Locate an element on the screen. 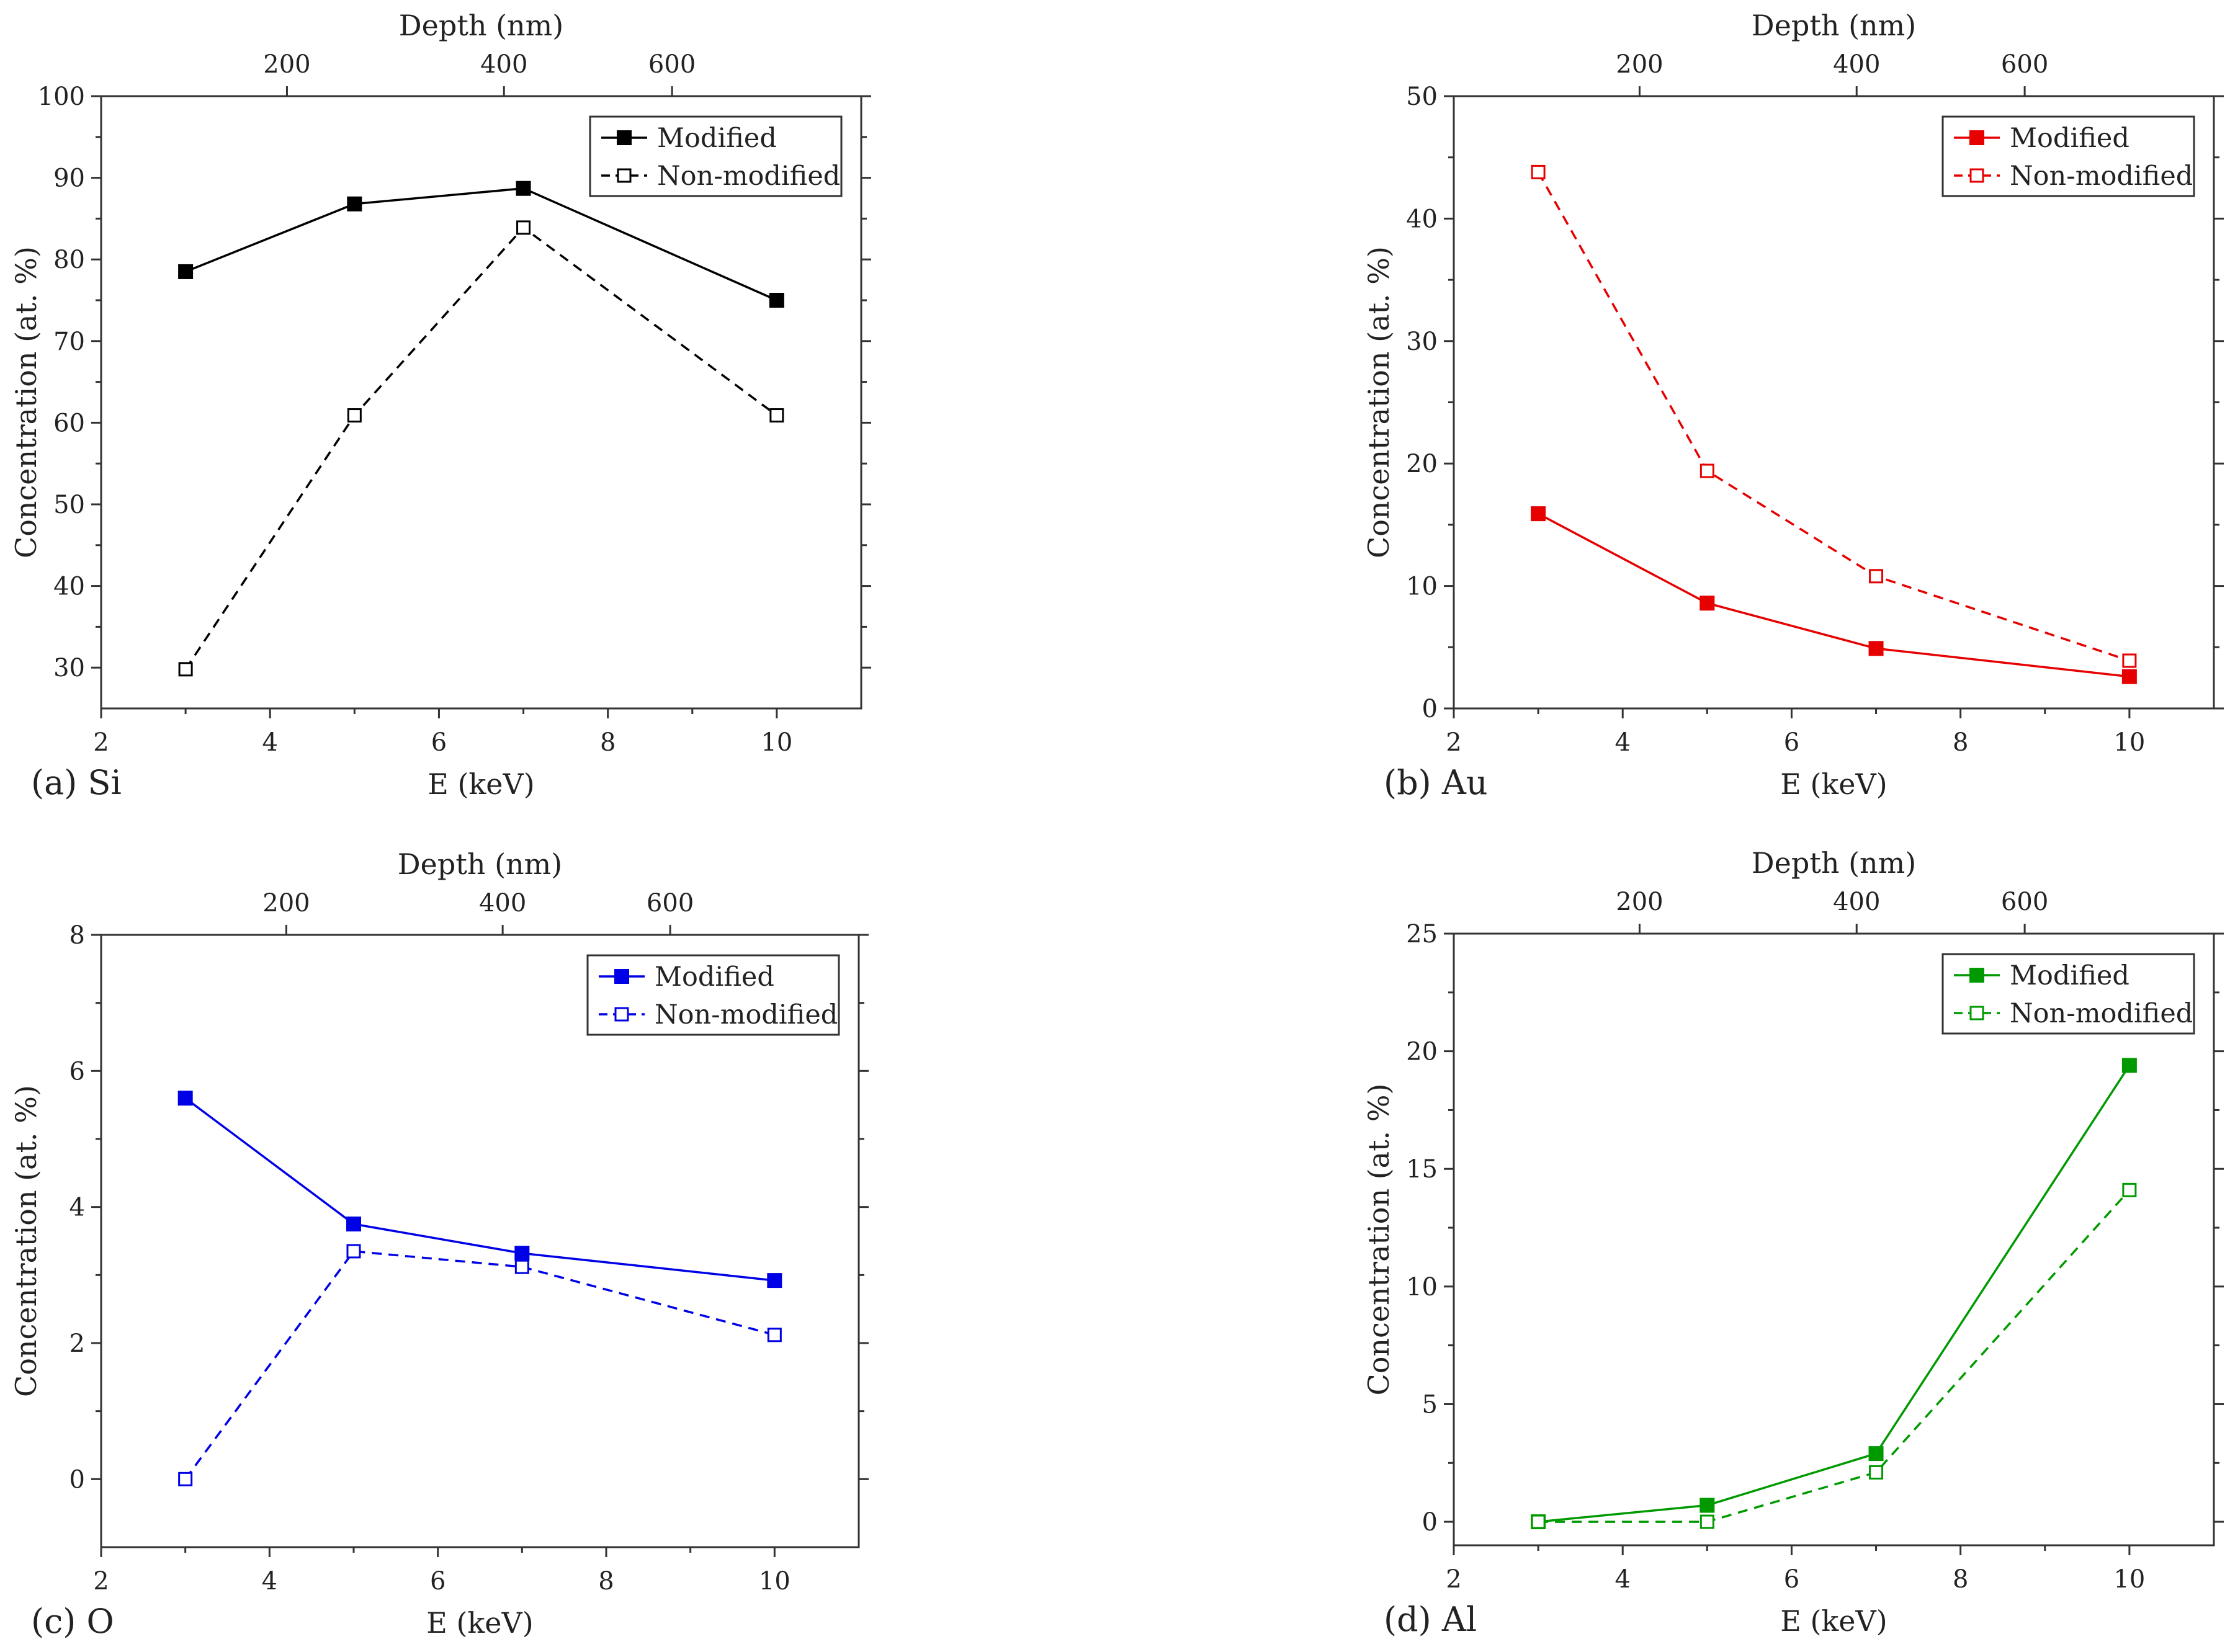 The image size is (2230, 1652). top-tick-label: 600 is located at coordinates (670, 903).